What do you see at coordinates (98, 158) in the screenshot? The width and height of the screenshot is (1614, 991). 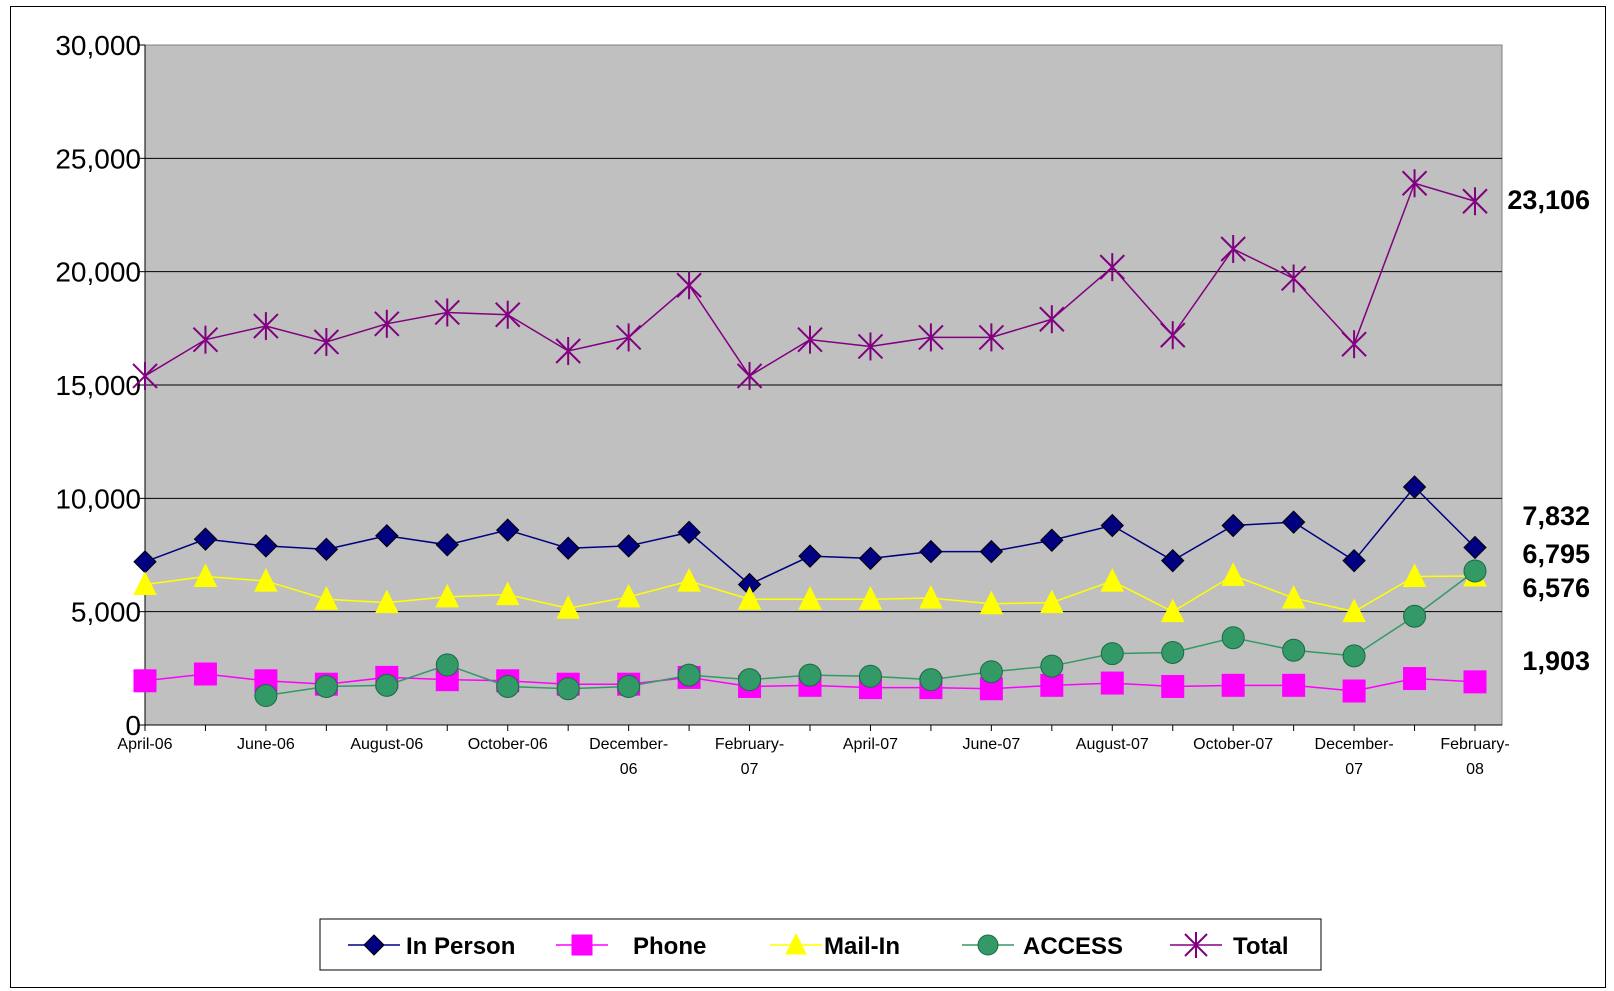 I see `y-tick-label: 25,000` at bounding box center [98, 158].